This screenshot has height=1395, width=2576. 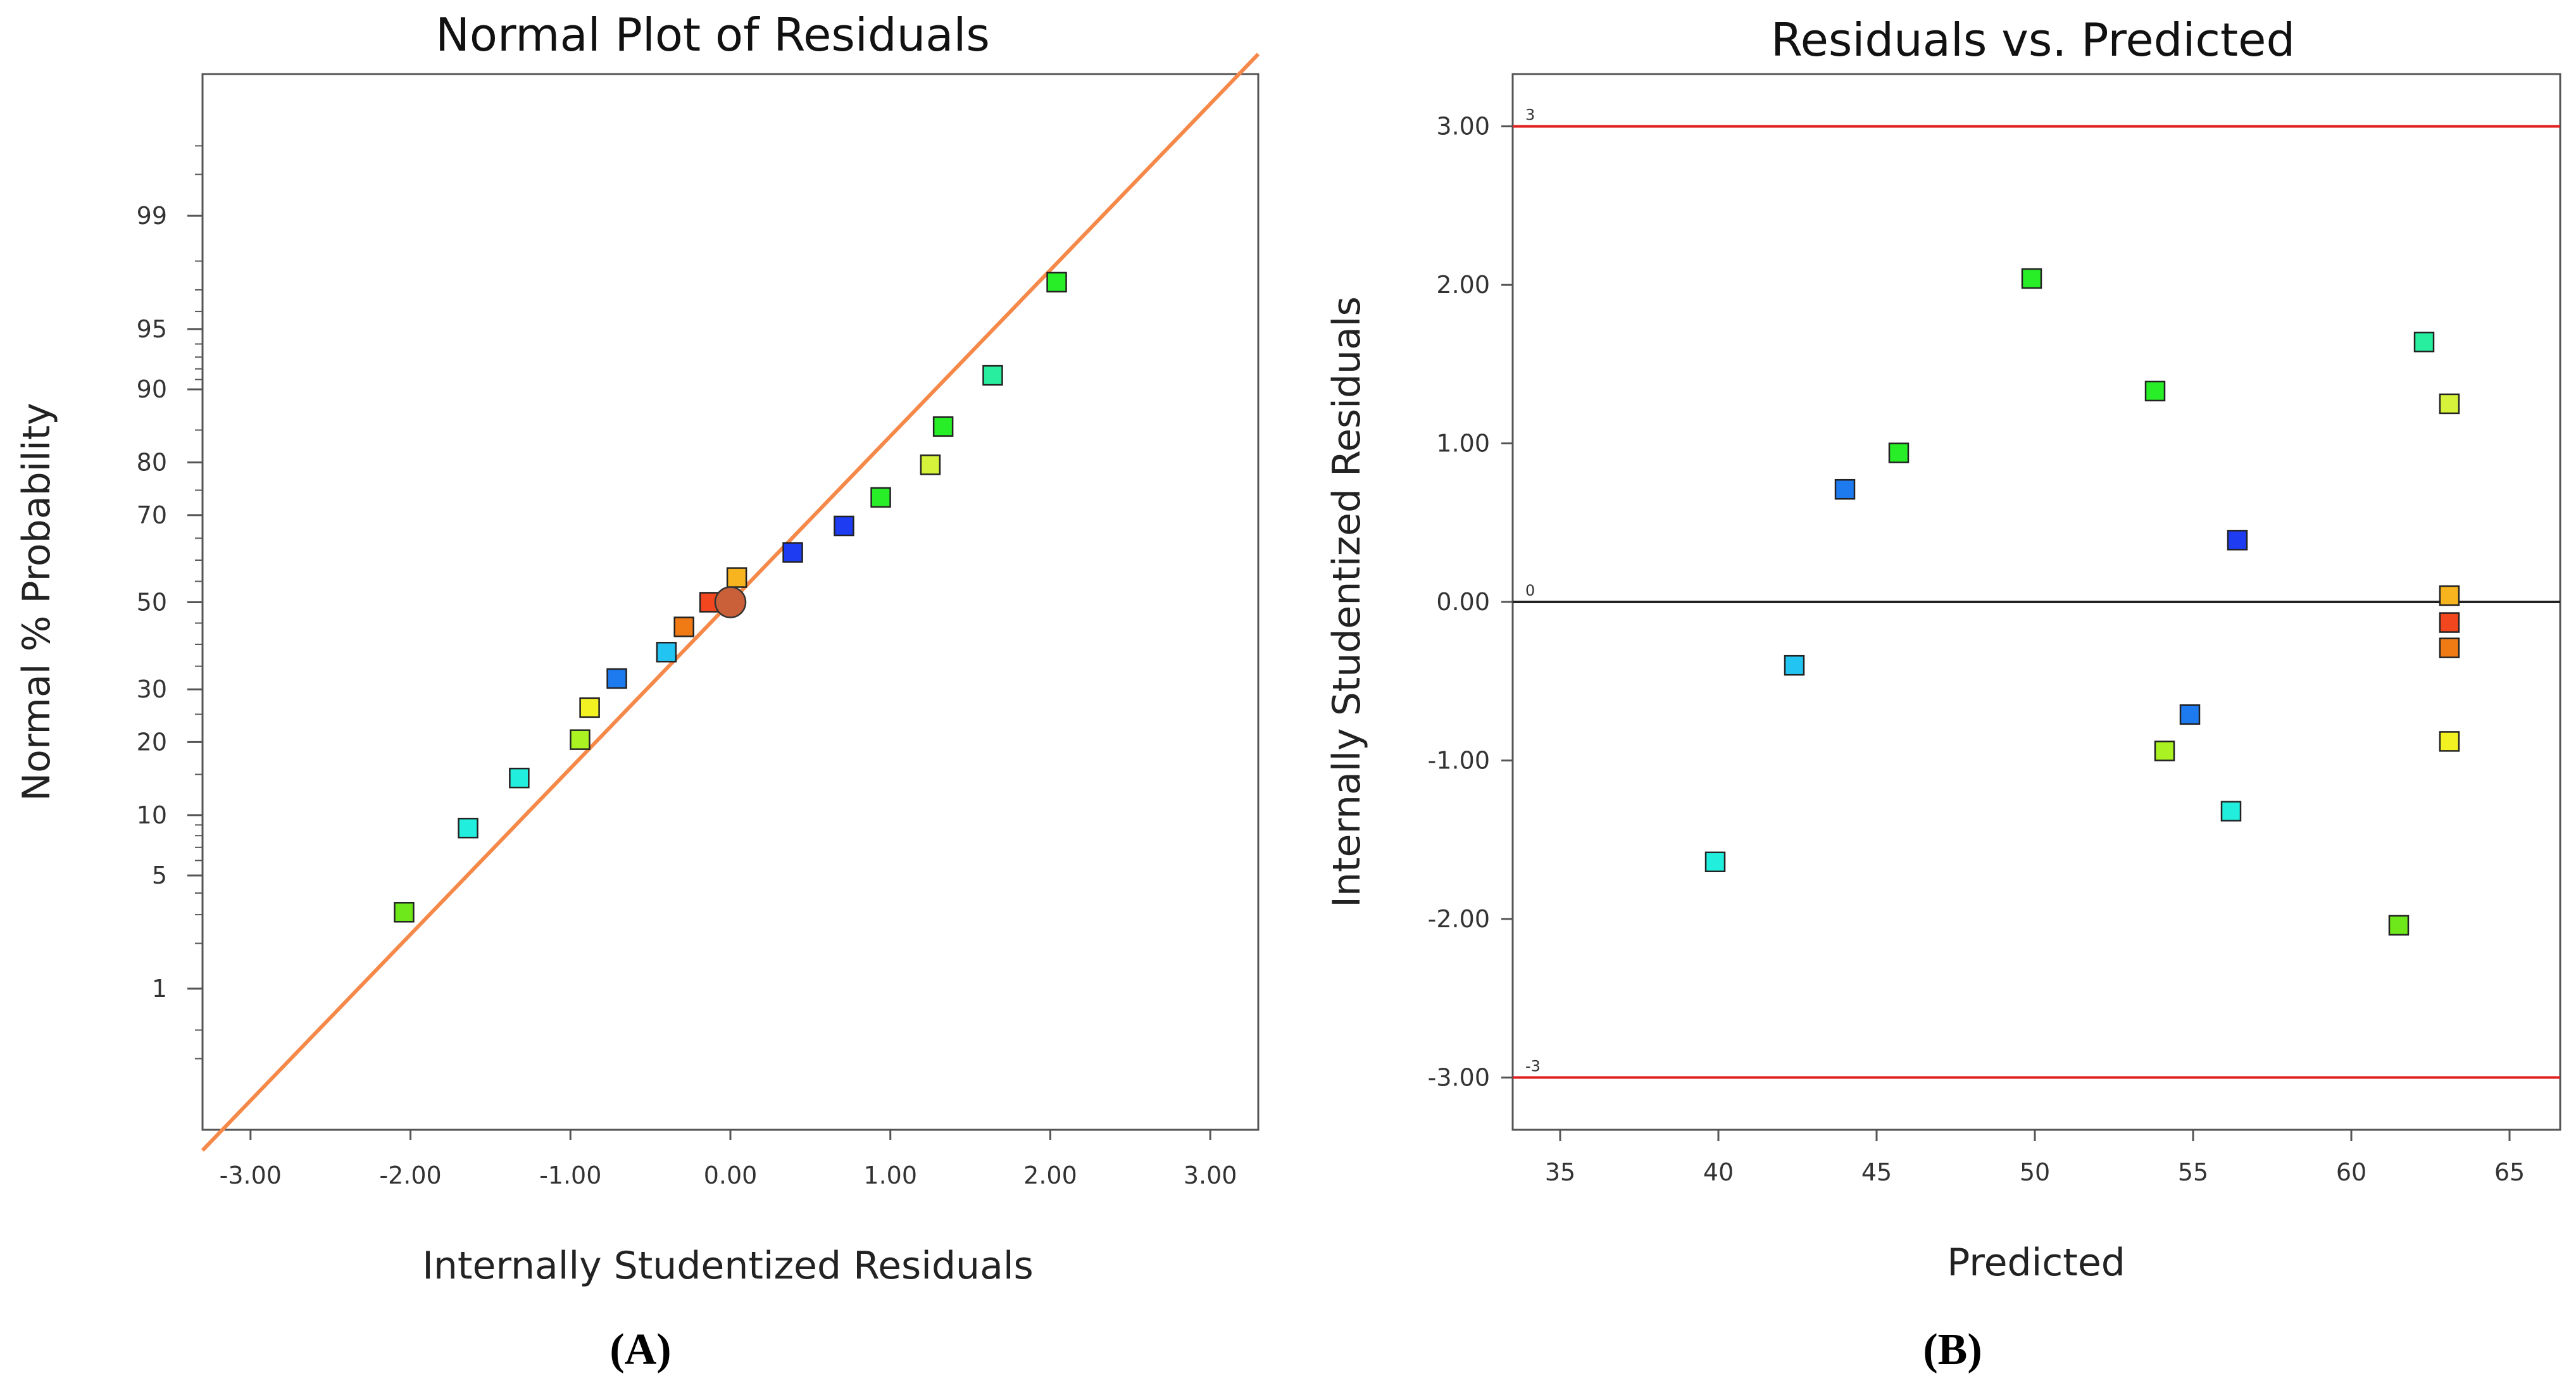 I want to click on panel-caption-a: (A), so click(x=640, y=1350).